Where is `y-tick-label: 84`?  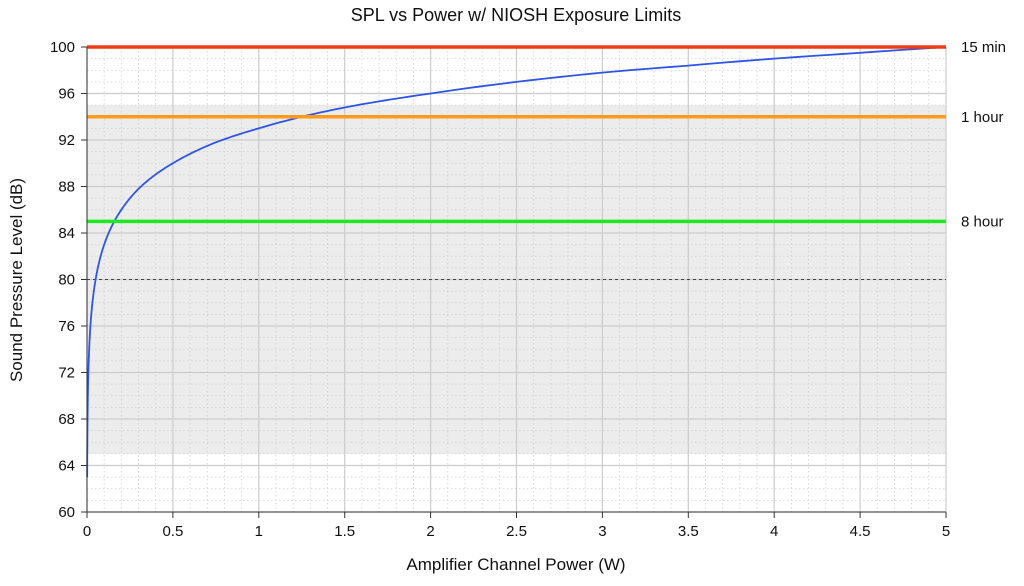 y-tick-label: 84 is located at coordinates (66, 233).